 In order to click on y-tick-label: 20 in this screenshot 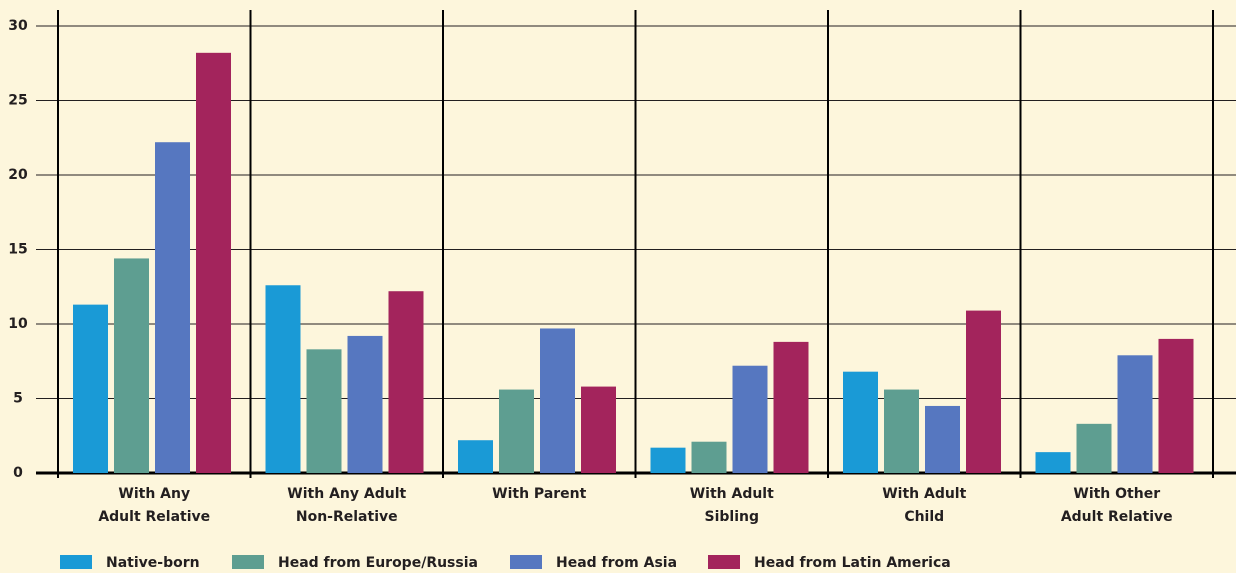, I will do `click(18, 175)`.